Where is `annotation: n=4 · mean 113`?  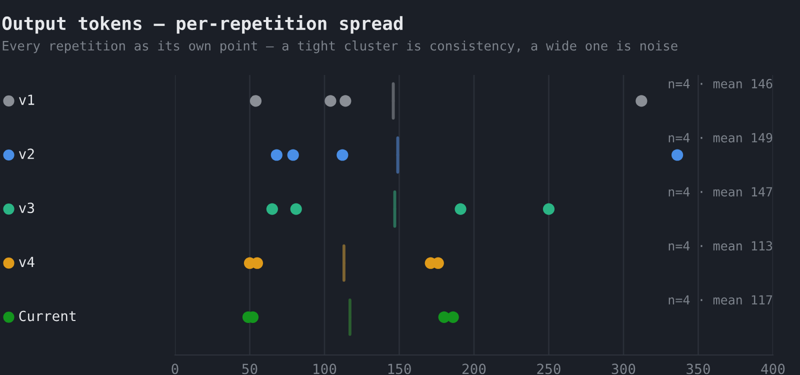
annotation: n=4 · mean 113 is located at coordinates (720, 246).